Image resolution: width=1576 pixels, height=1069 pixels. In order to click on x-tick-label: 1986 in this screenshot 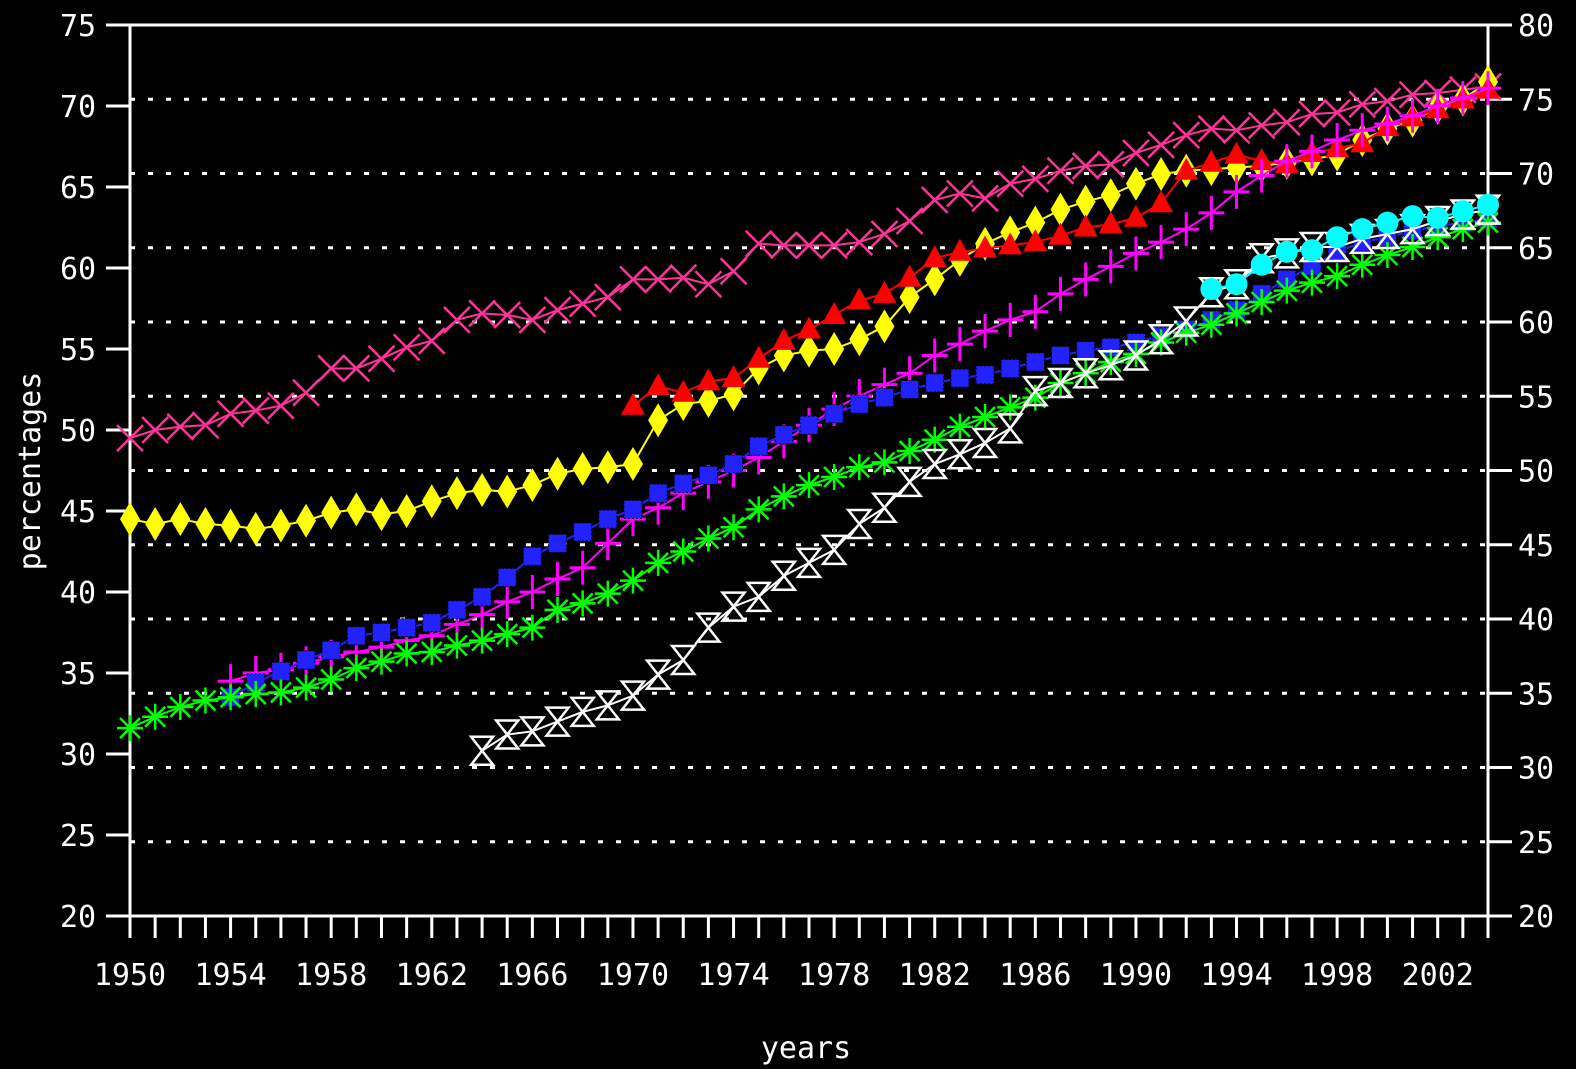, I will do `click(1035, 975)`.